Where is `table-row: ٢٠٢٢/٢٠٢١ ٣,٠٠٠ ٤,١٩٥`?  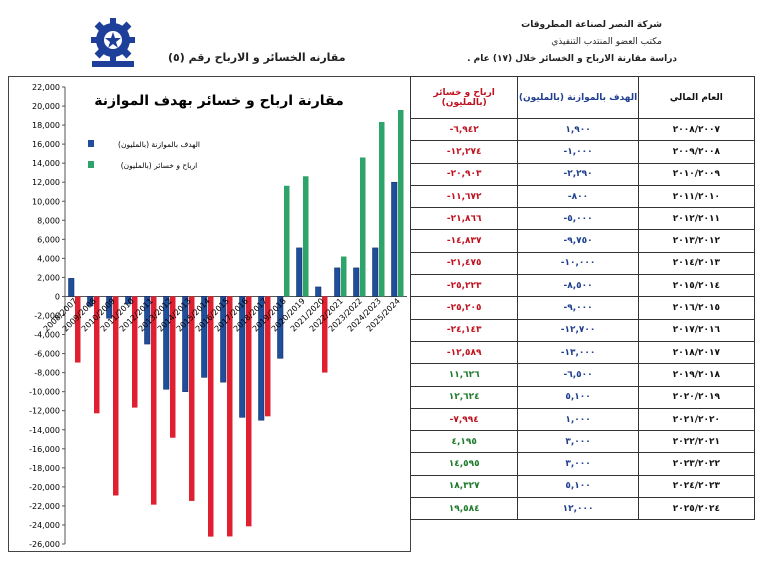 table-row: ٢٠٢٢/٢٠٢١ ٣,٠٠٠ ٤,١٩٥ is located at coordinates (582, 442).